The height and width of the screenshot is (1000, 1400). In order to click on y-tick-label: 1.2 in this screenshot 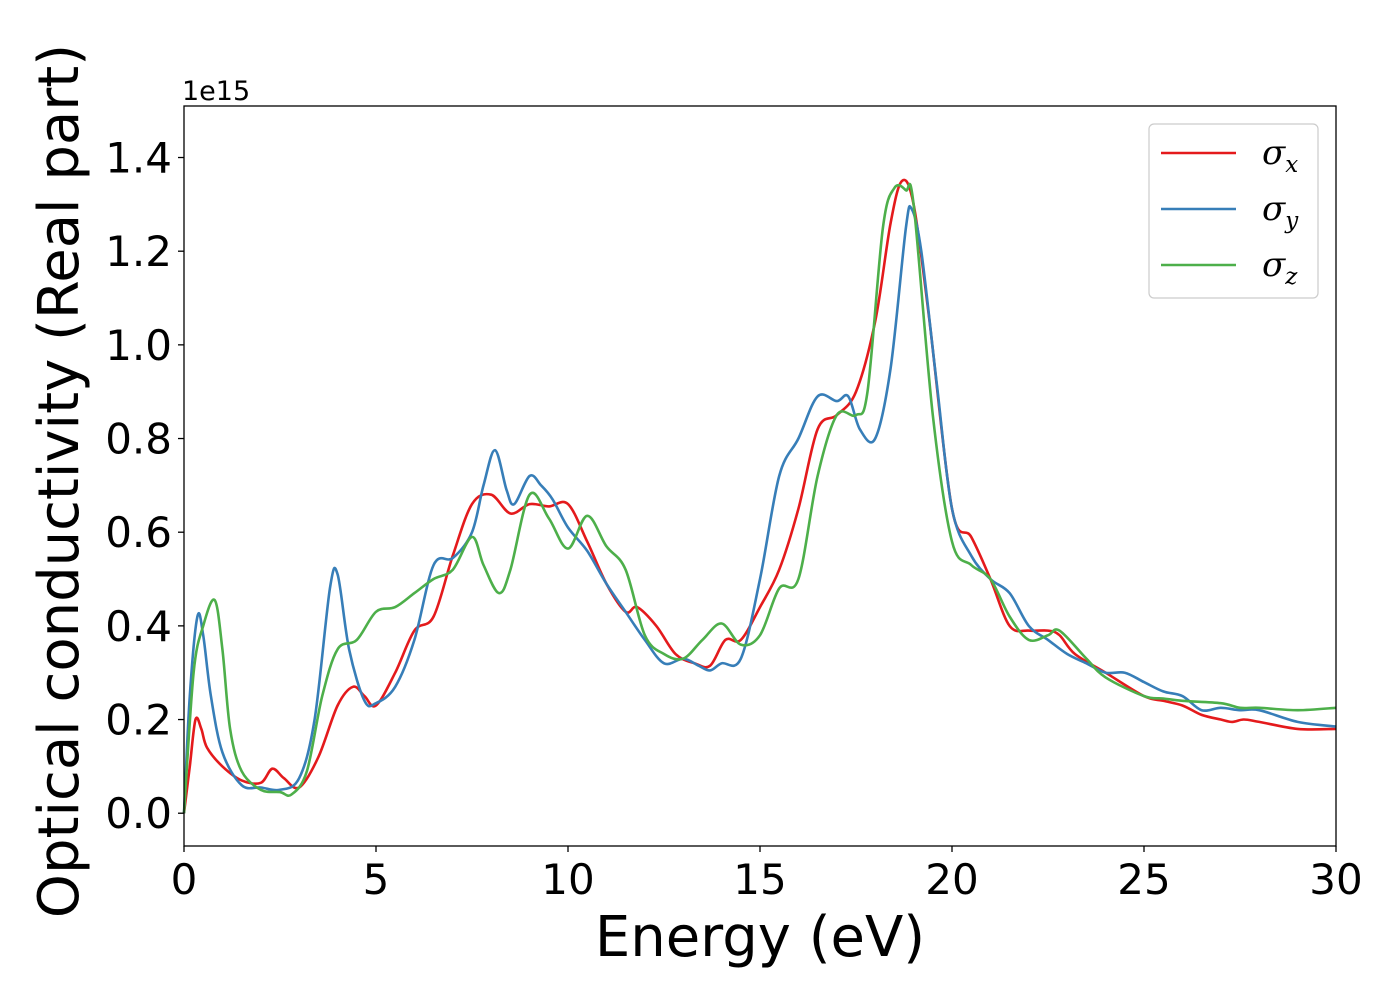, I will do `click(138, 251)`.